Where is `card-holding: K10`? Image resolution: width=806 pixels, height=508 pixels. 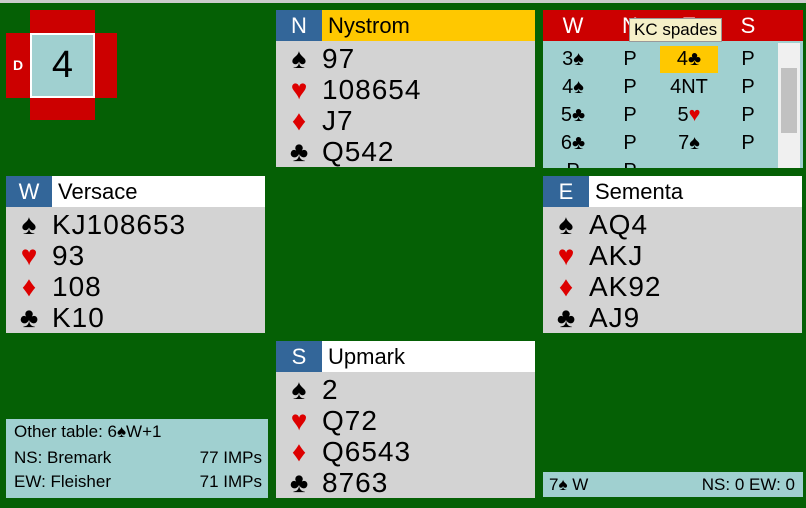 card-holding: K10 is located at coordinates (78, 317).